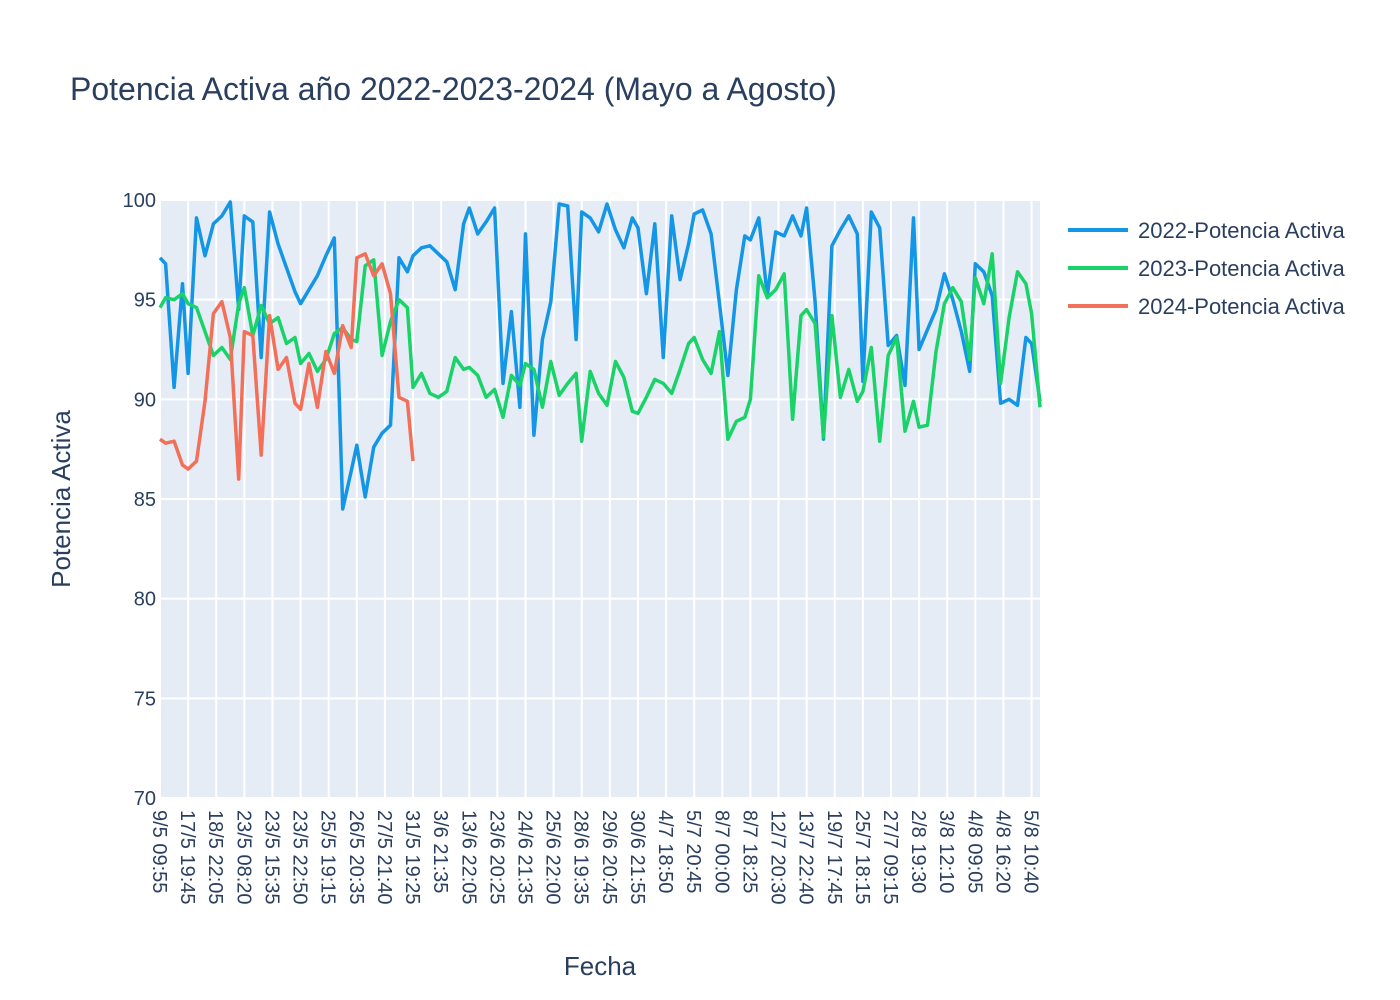  I want to click on x-tick-label: 18/5 22:05, so click(215, 857).